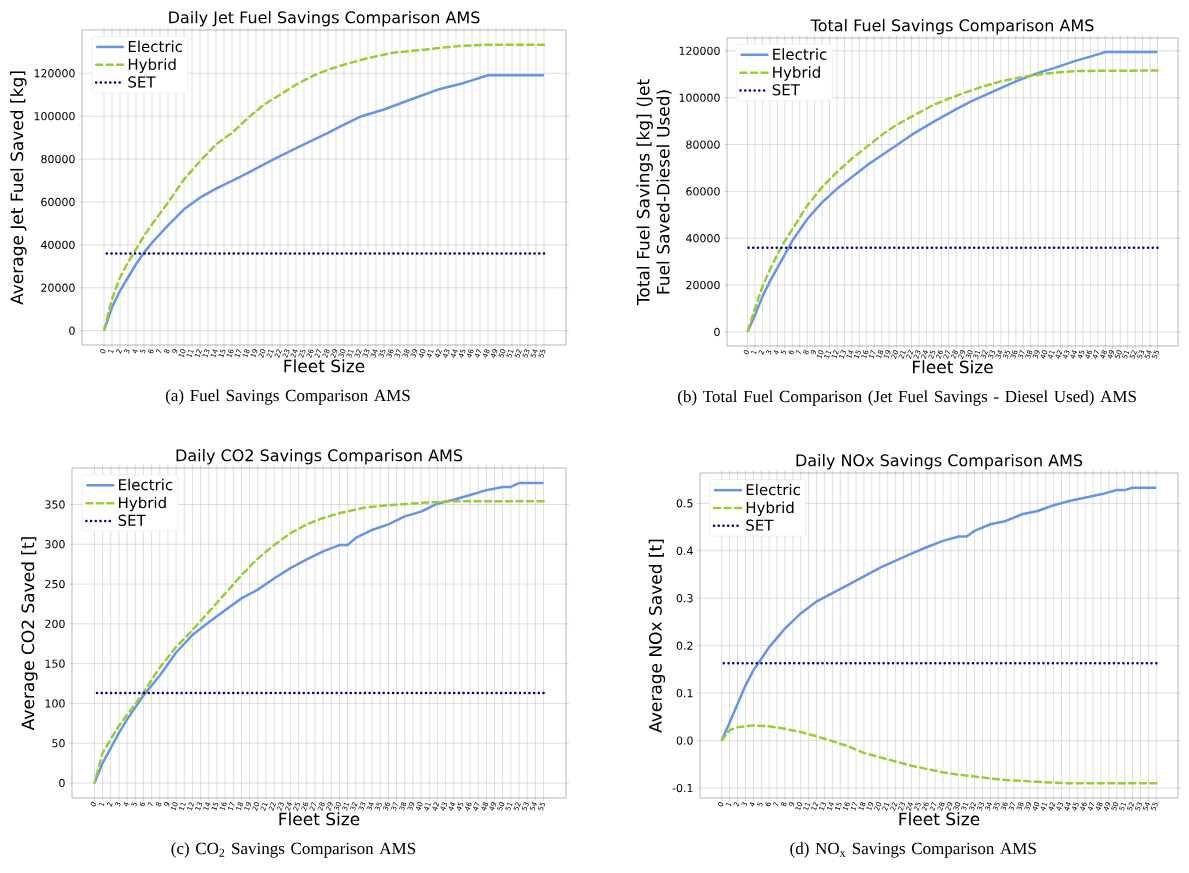 The height and width of the screenshot is (873, 1189). What do you see at coordinates (684, 503) in the screenshot?
I see `y-tick-label: 0.5` at bounding box center [684, 503].